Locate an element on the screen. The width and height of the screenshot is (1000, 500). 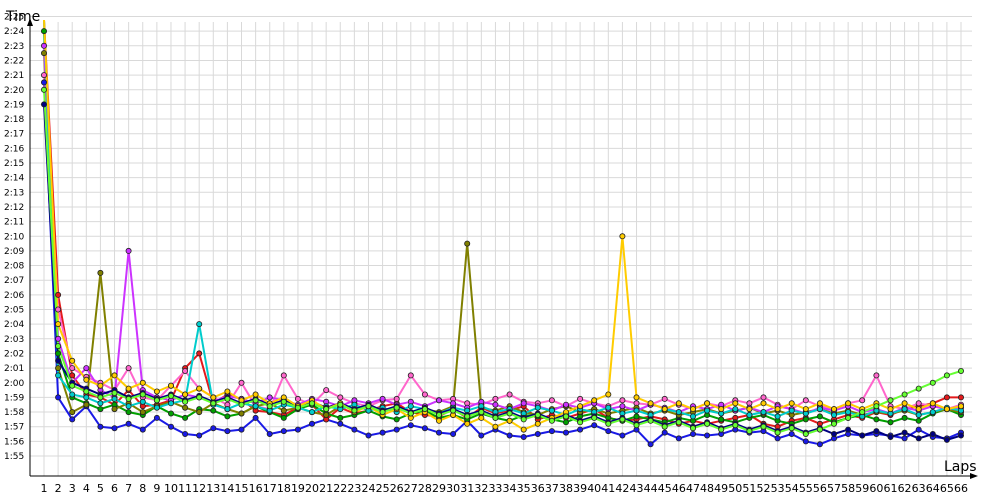
x-tick-label: 42 is located at coordinates (622, 488).